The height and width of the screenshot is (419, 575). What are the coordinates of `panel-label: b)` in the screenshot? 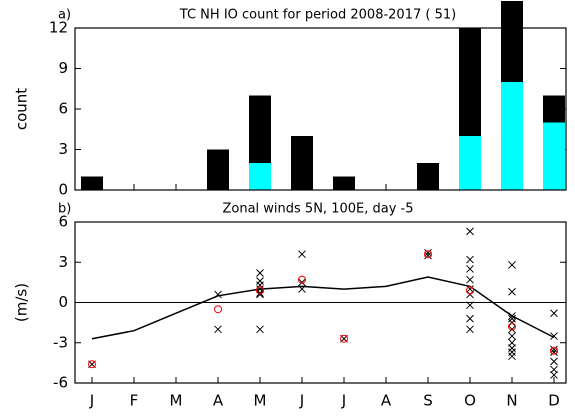 It's located at (64, 209).